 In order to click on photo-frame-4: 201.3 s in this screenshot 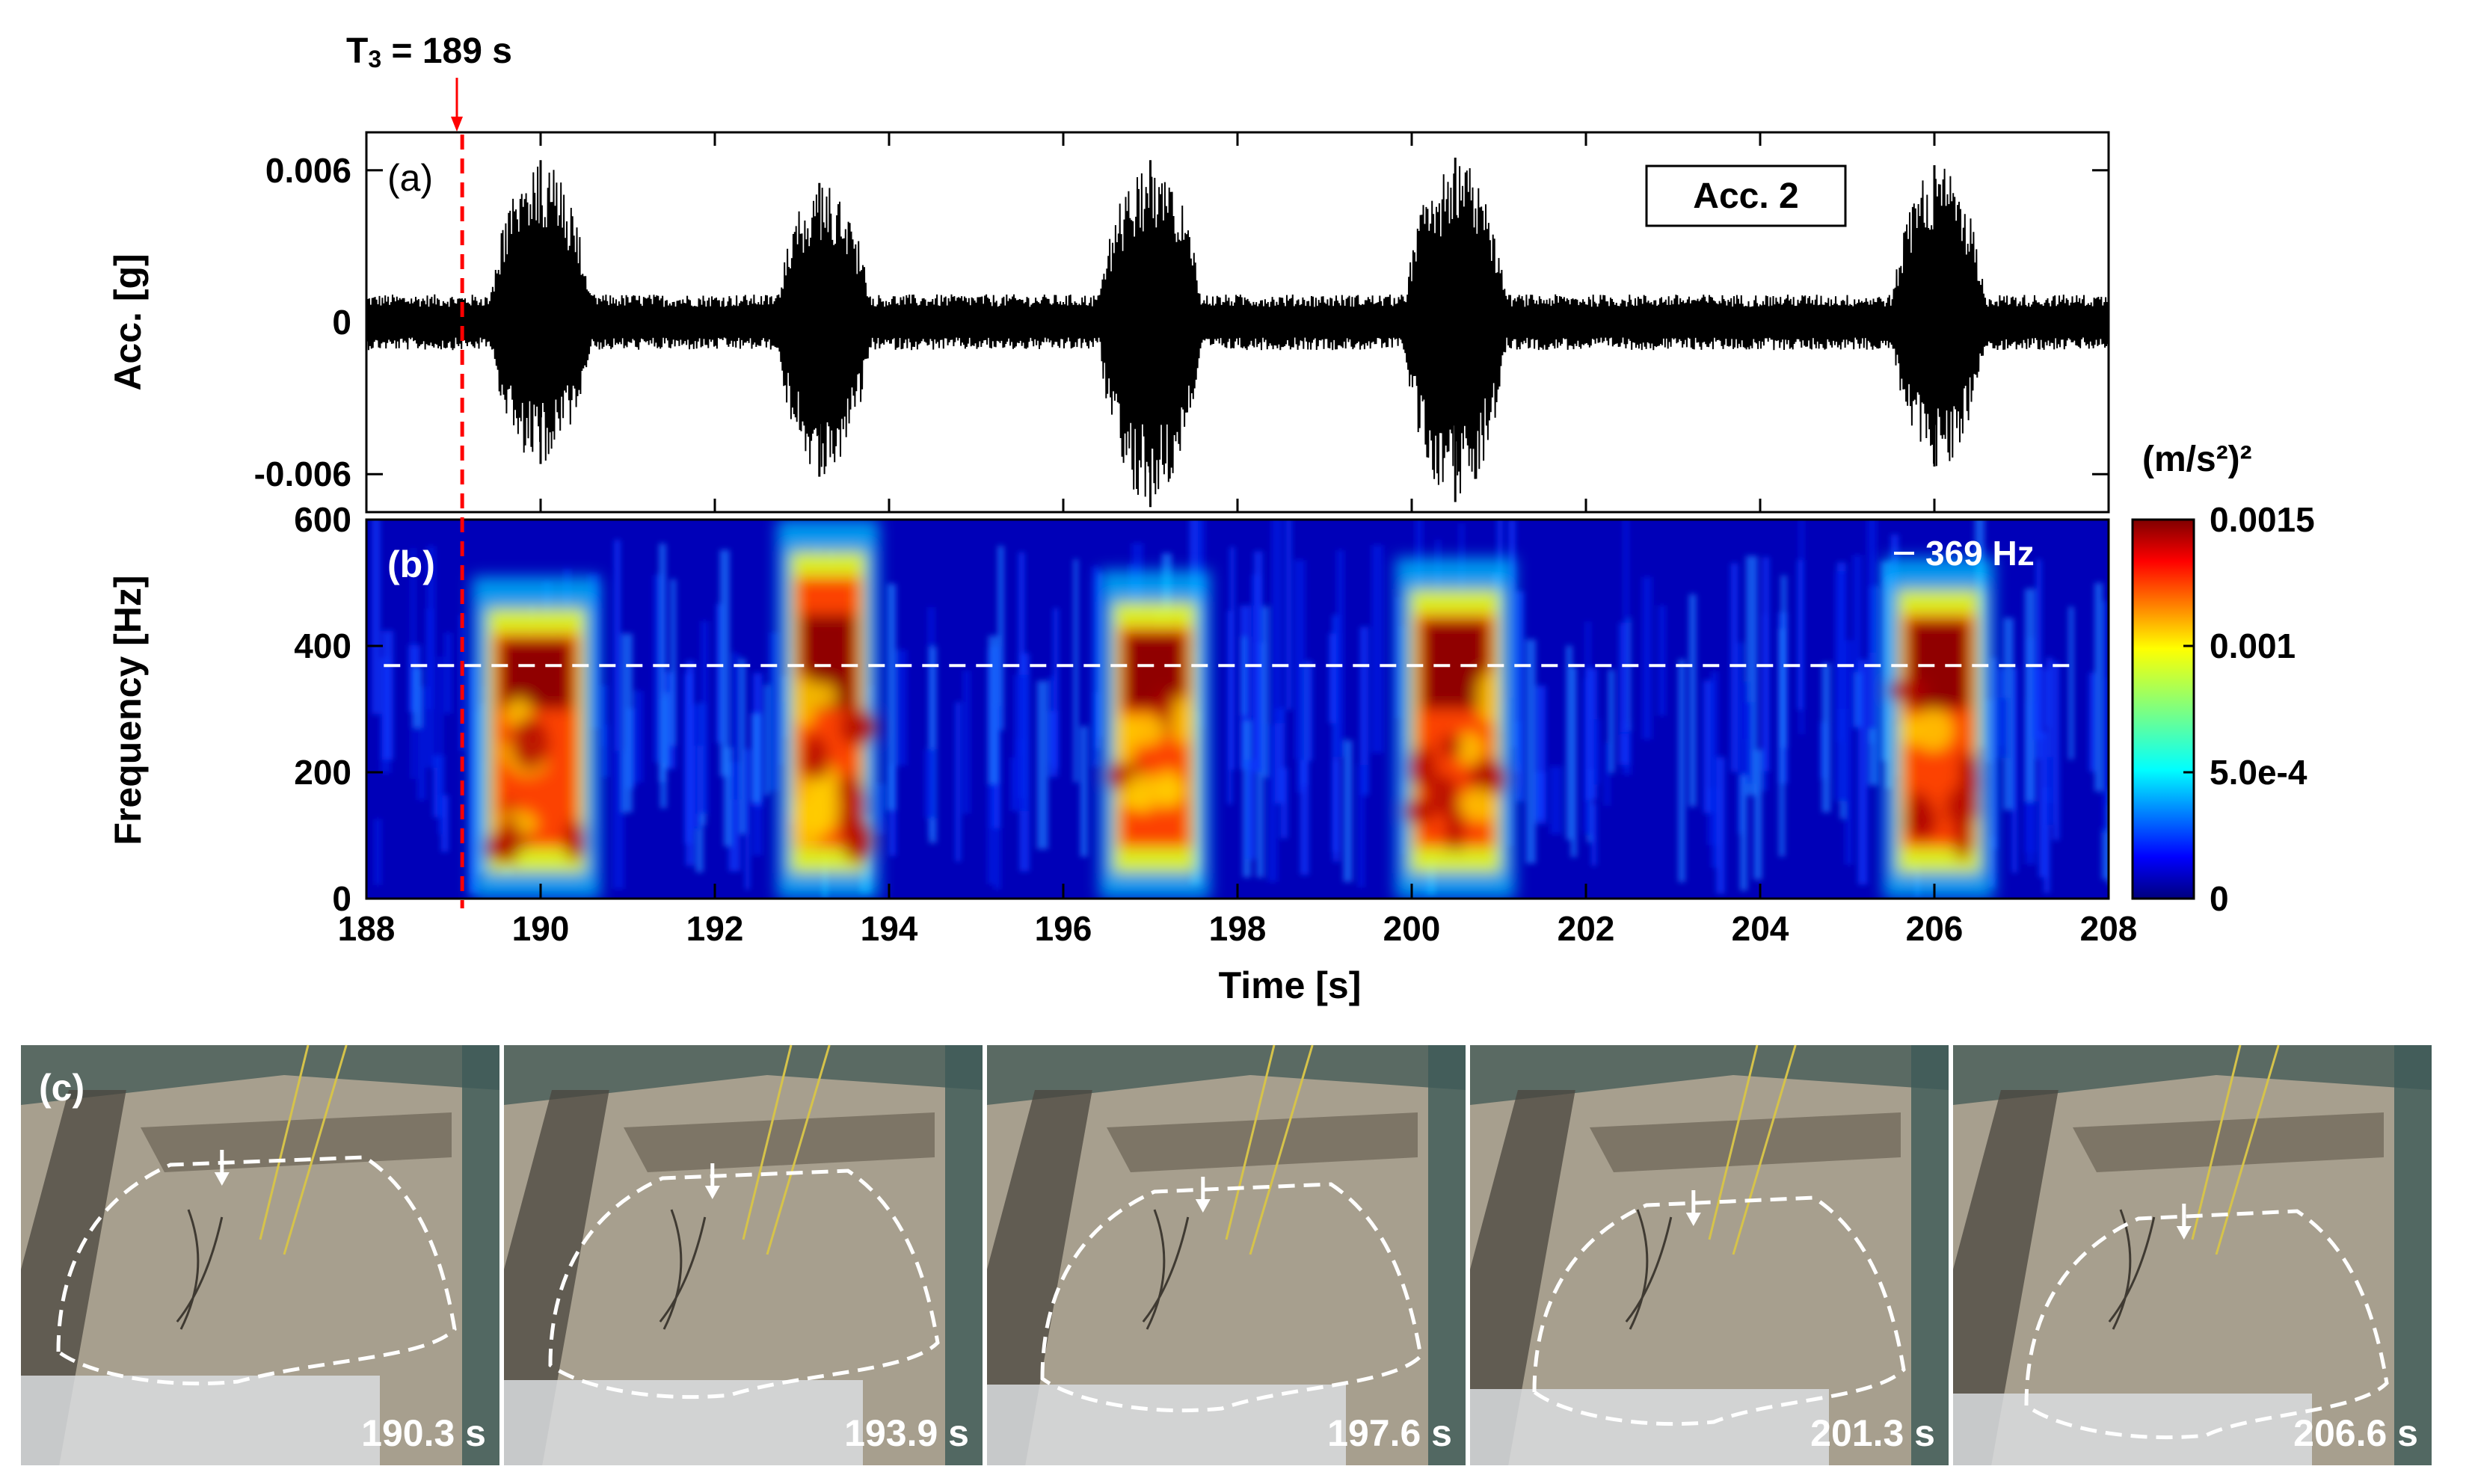, I will do `click(1709, 1255)`.